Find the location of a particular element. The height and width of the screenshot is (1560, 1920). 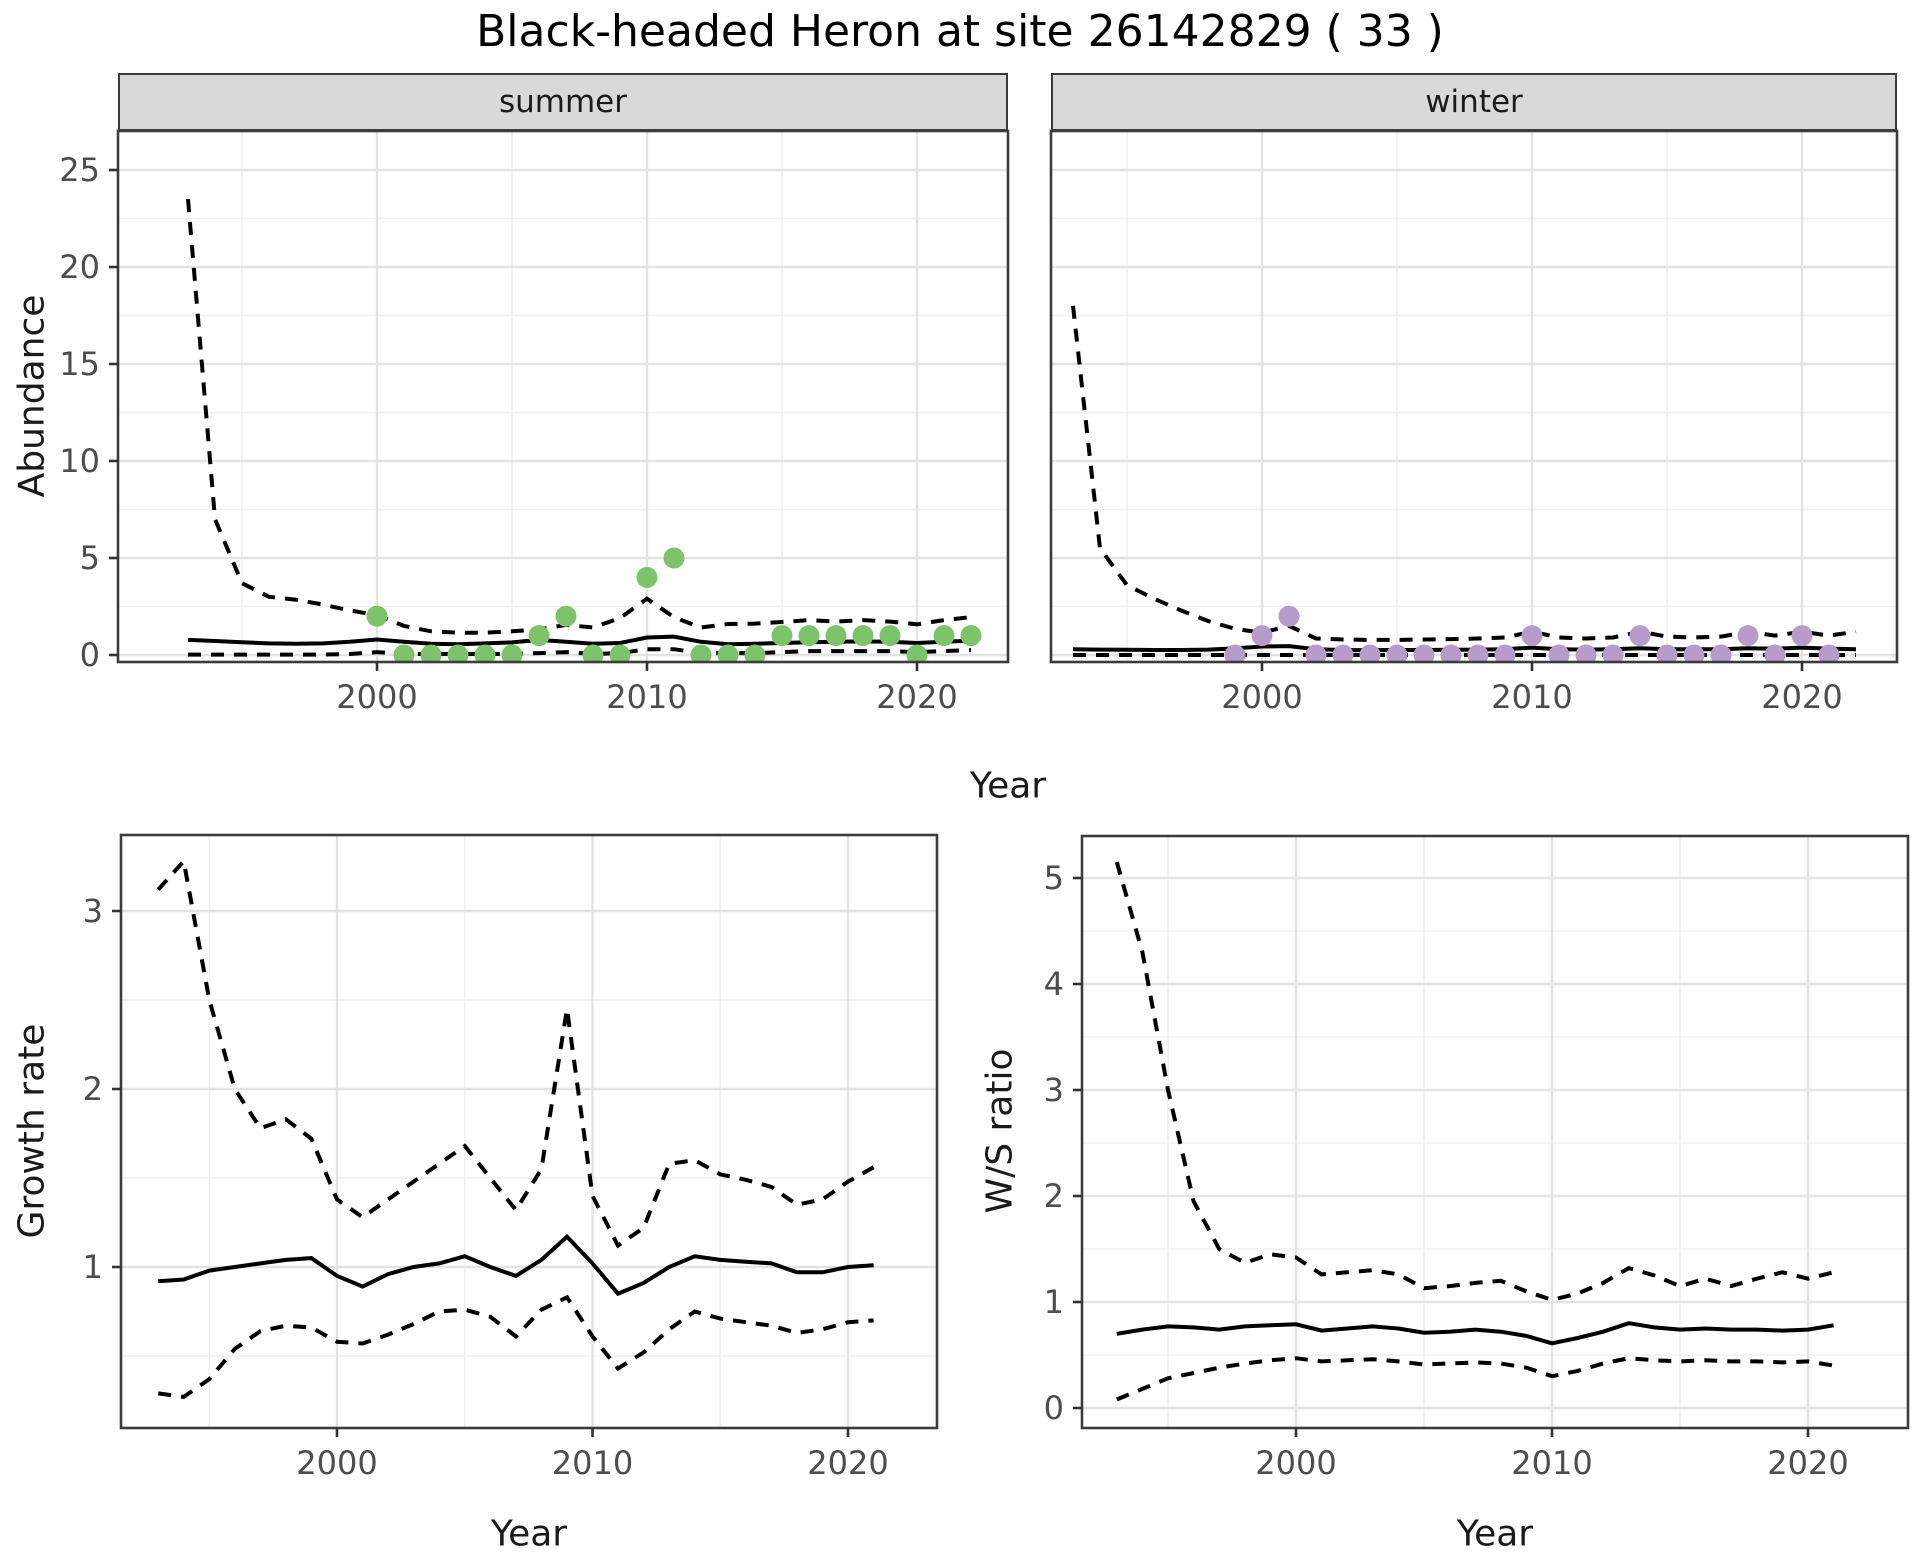

growth-median-line is located at coordinates (516, 1265).